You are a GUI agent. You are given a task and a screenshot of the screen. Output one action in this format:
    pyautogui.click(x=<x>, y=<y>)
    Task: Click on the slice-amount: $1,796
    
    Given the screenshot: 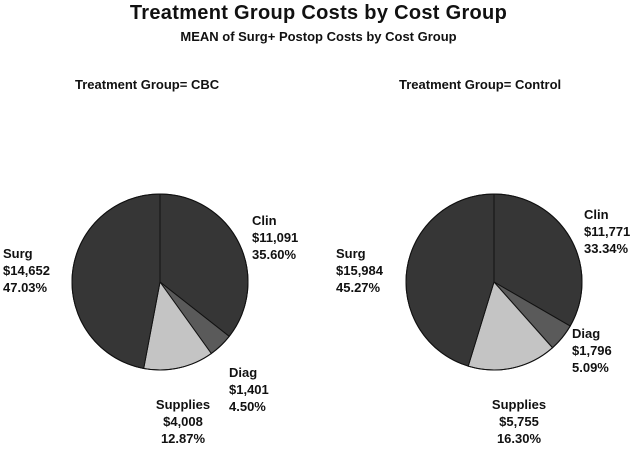 What is the action you would take?
    pyautogui.click(x=592, y=350)
    